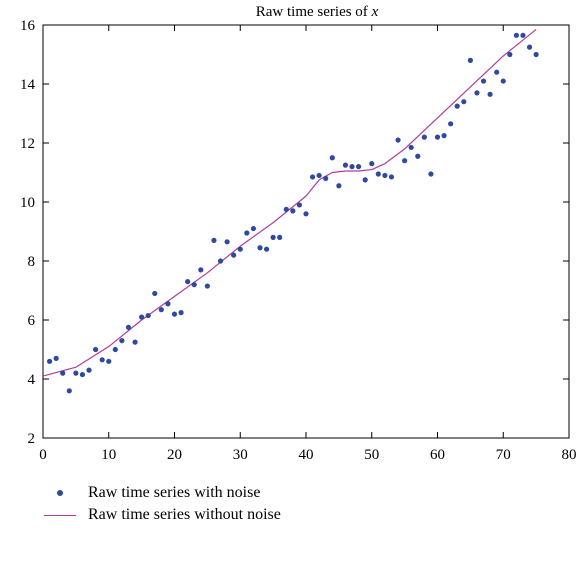 Image resolution: width=582 pixels, height=561 pixels. What do you see at coordinates (28, 26) in the screenshot?
I see `y-tick-label: 16` at bounding box center [28, 26].